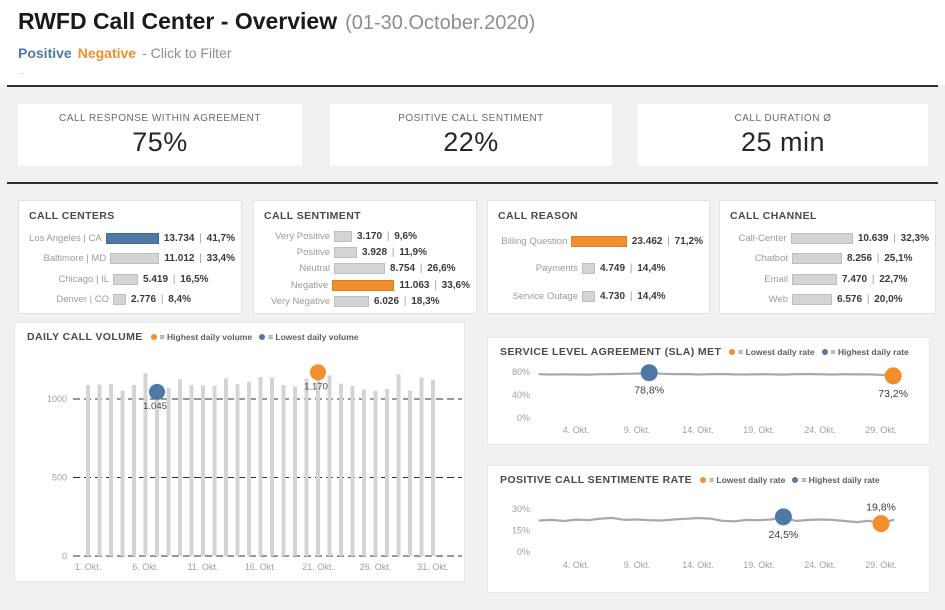 Image resolution: width=945 pixels, height=610 pixels. What do you see at coordinates (88, 567) in the screenshot?
I see `x-axis-tick-label: 1. Okt.` at bounding box center [88, 567].